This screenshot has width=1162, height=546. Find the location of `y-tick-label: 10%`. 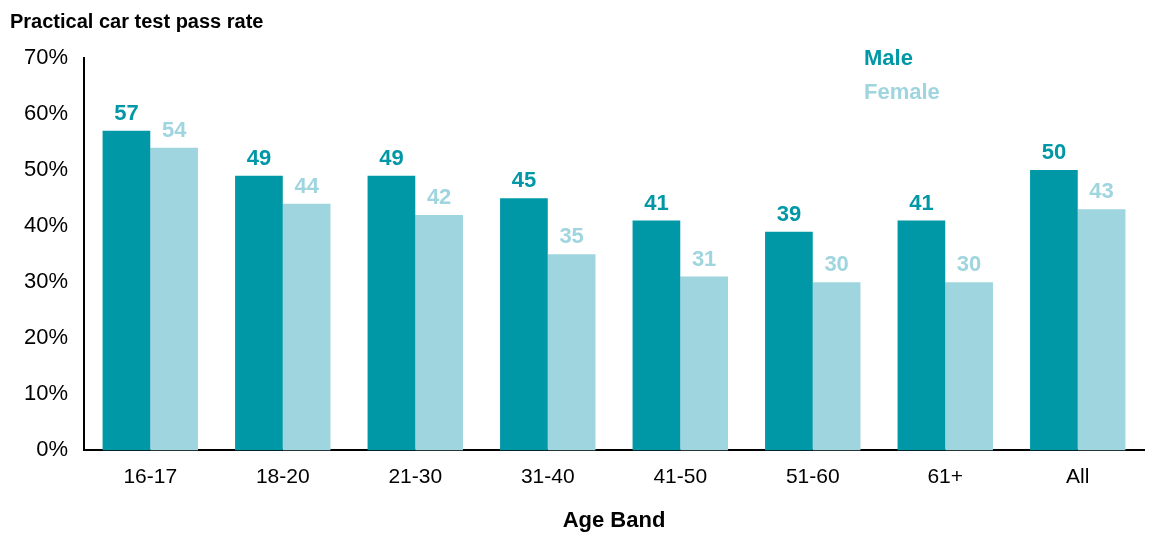

y-tick-label: 10% is located at coordinates (46, 393).